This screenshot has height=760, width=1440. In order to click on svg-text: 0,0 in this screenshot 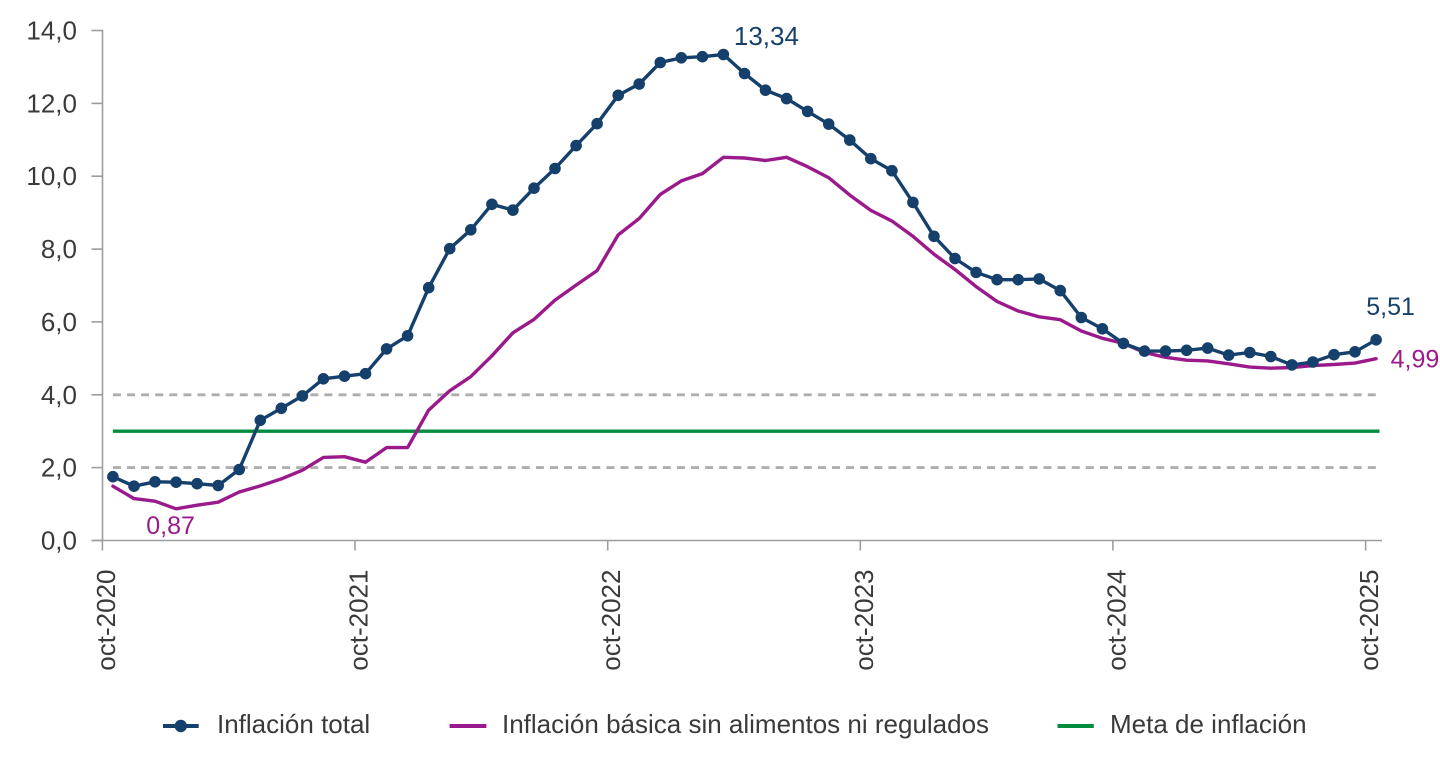, I will do `click(59, 541)`.